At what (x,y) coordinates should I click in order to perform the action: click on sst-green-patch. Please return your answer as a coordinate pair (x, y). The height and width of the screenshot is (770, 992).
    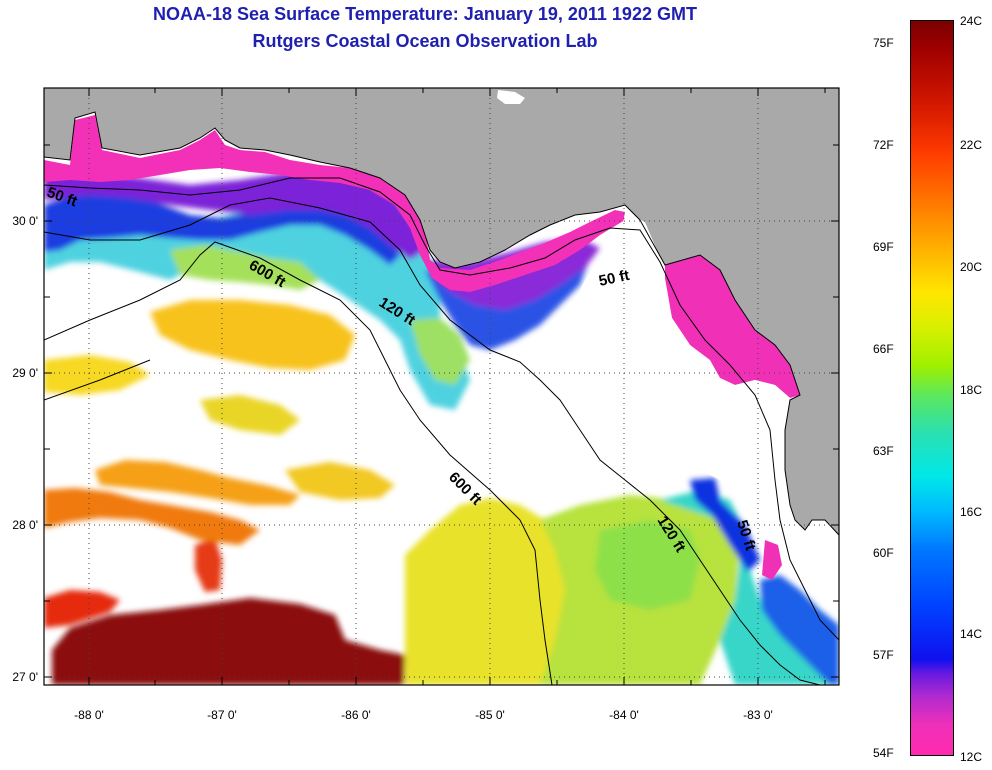
    Looking at the image, I should click on (647, 565).